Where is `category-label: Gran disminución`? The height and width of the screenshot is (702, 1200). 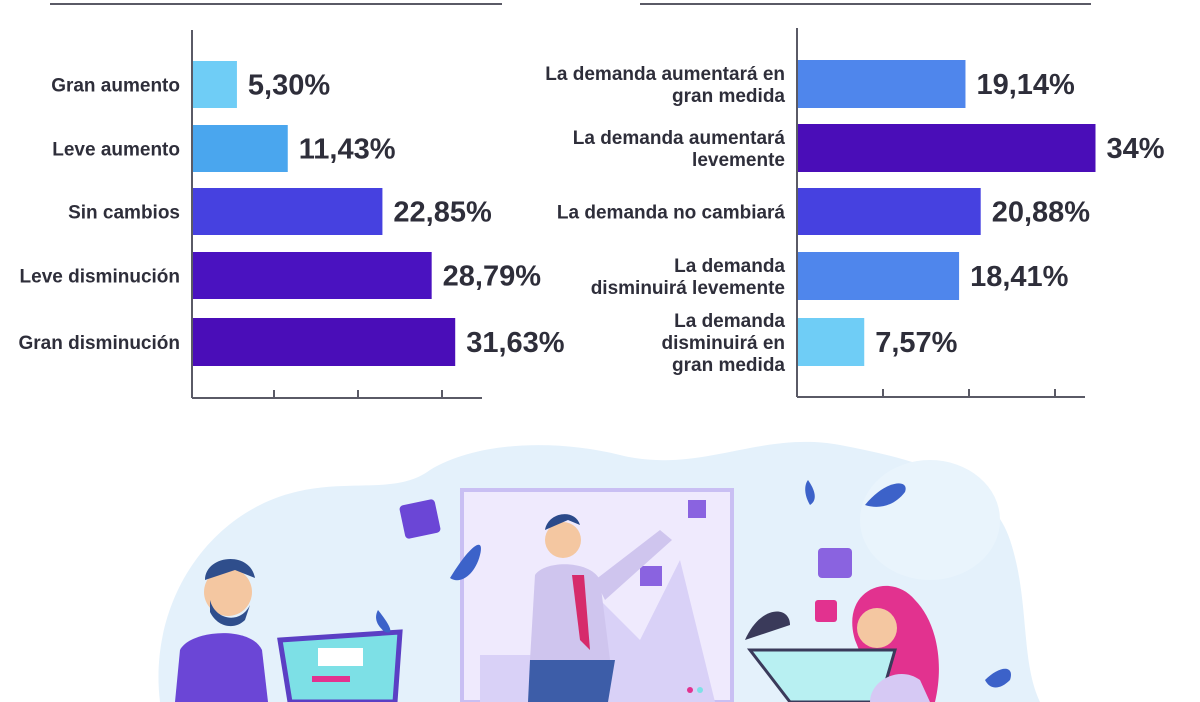
category-label: Gran disminución is located at coordinates (99, 343).